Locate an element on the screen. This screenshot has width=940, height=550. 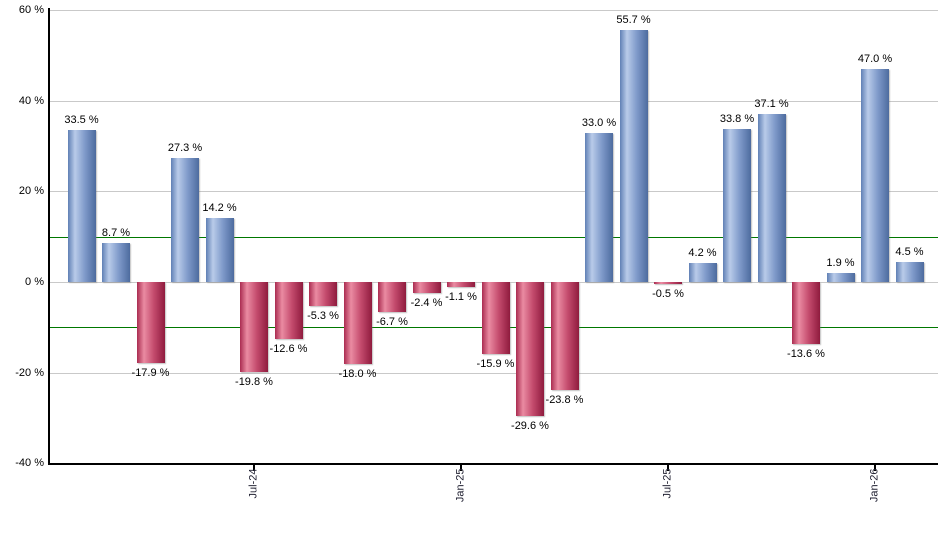
x-axis-line is located at coordinates (492, 463).